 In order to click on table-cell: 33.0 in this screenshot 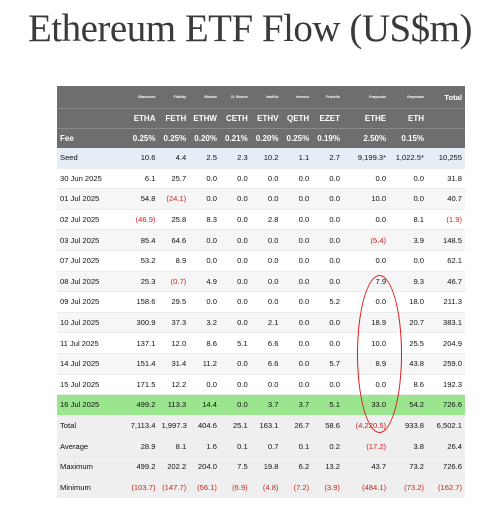, I will do `click(366, 405)`.